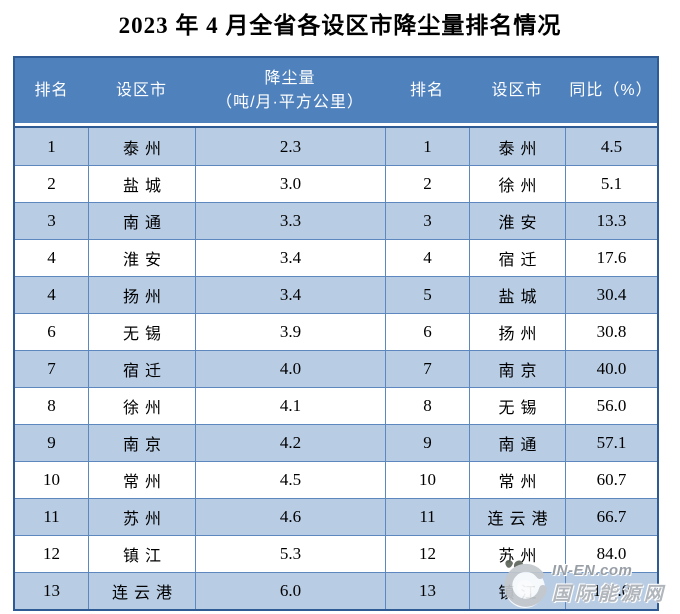 Image resolution: width=680 pixels, height=614 pixels. What do you see at coordinates (517, 554) in the screenshot?
I see `city-right-cell: 苏州` at bounding box center [517, 554].